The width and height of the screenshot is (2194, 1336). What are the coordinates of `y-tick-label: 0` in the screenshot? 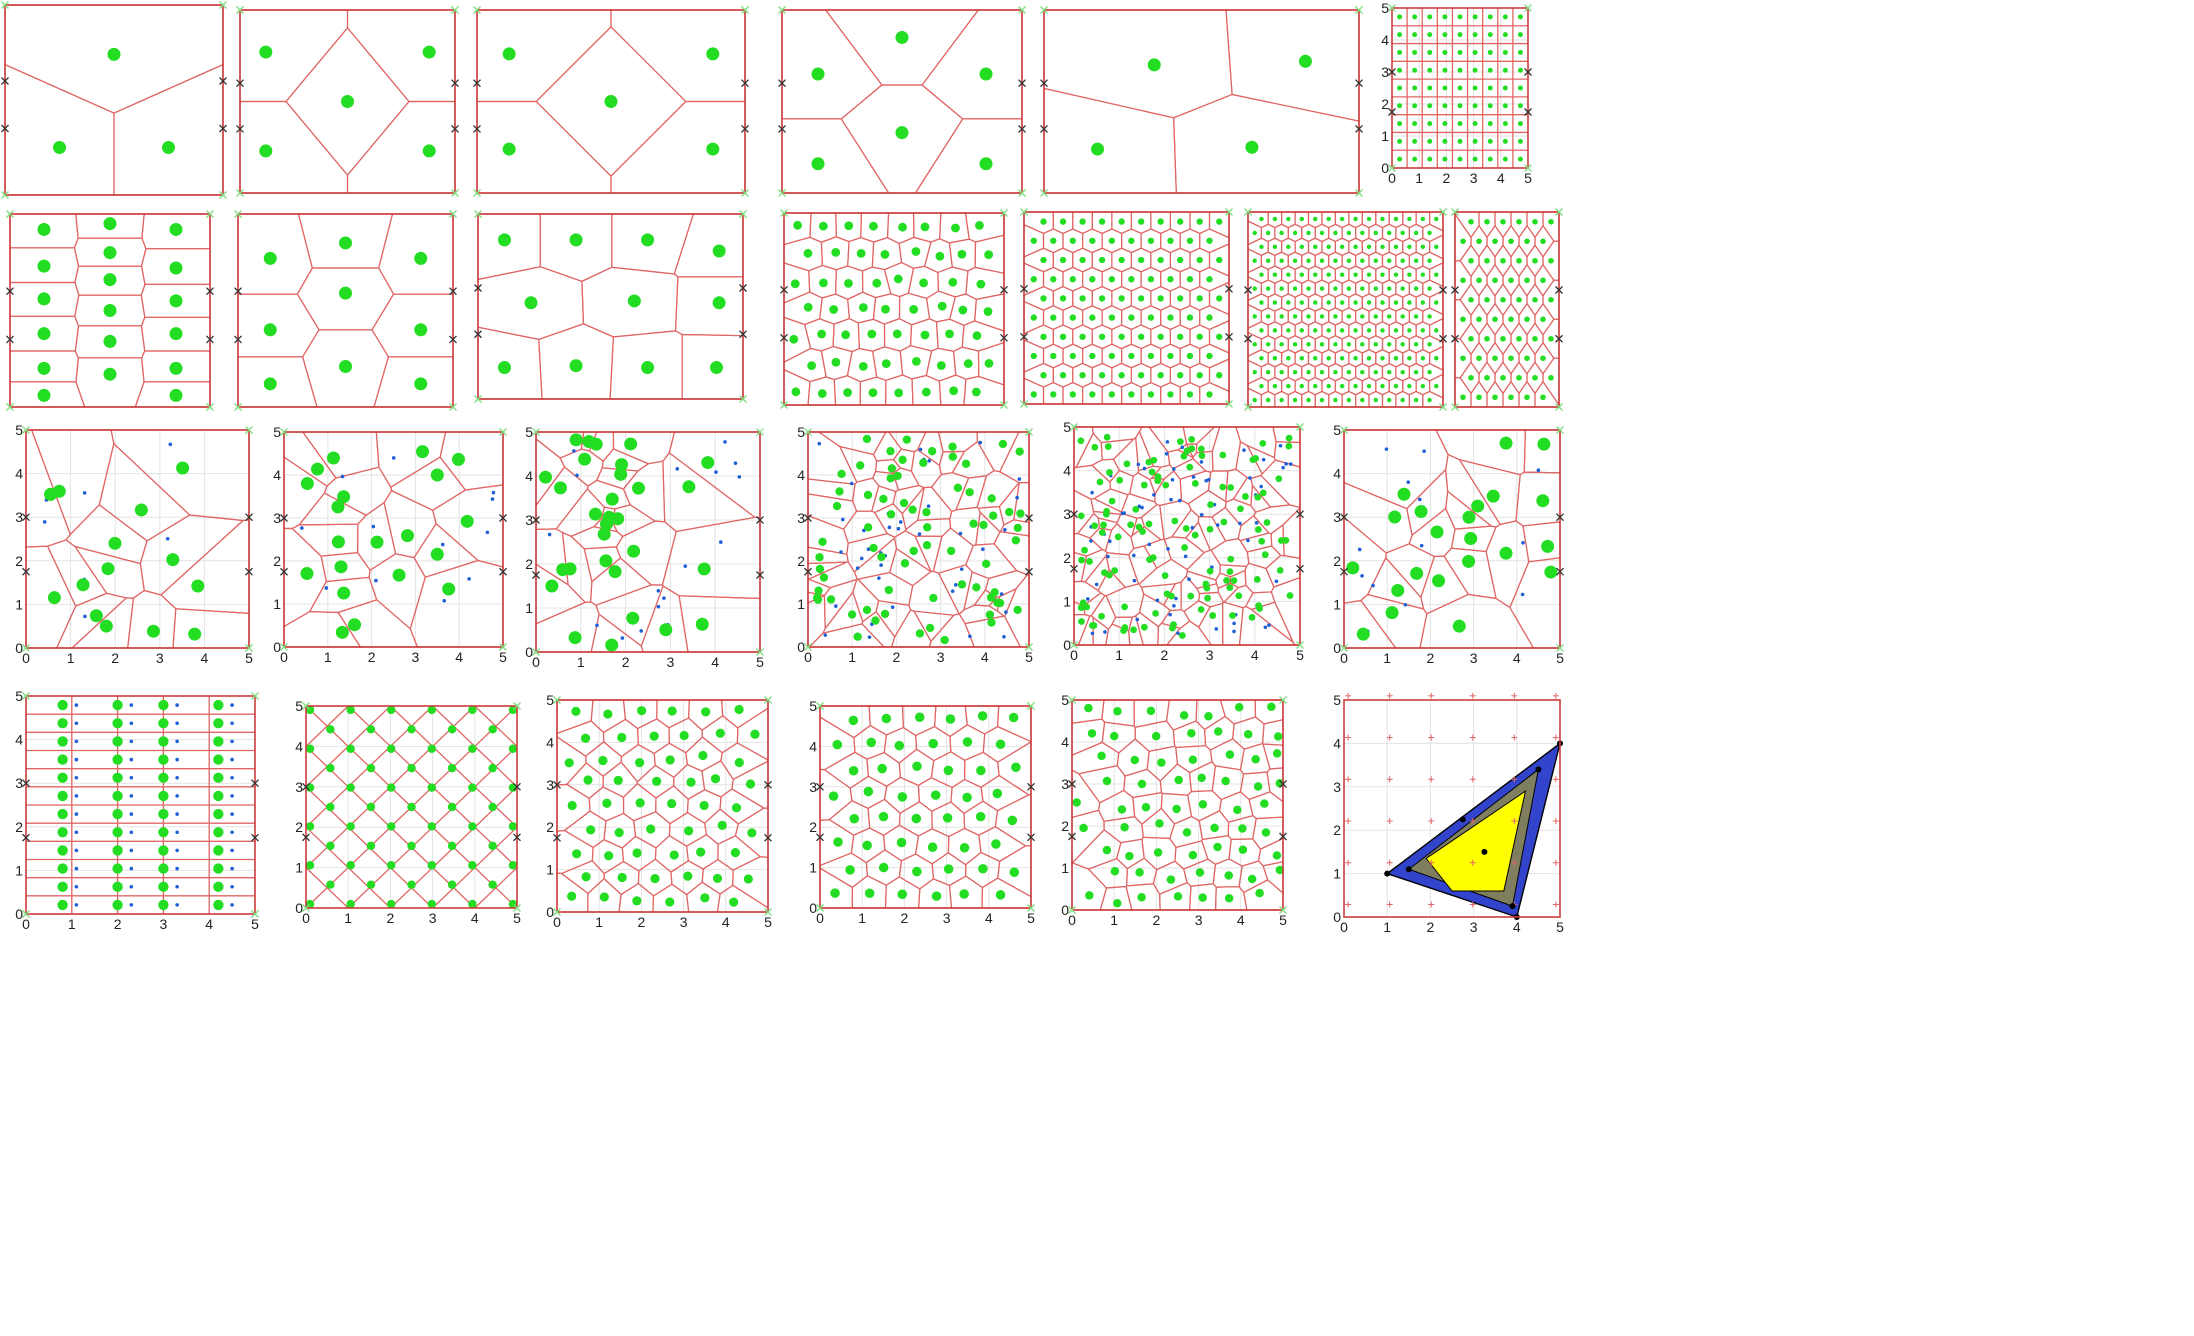 It's located at (19, 914).